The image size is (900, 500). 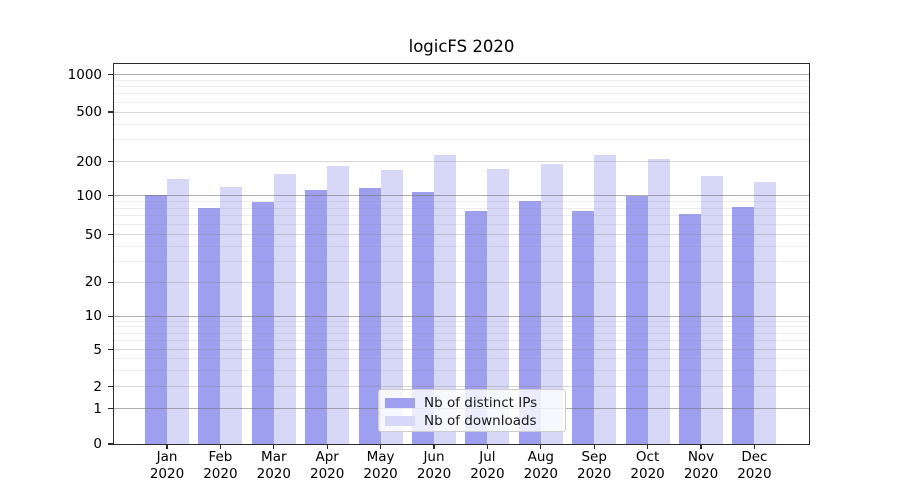 What do you see at coordinates (690, 329) in the screenshot?
I see `bar-distinct-ips-nov-2020` at bounding box center [690, 329].